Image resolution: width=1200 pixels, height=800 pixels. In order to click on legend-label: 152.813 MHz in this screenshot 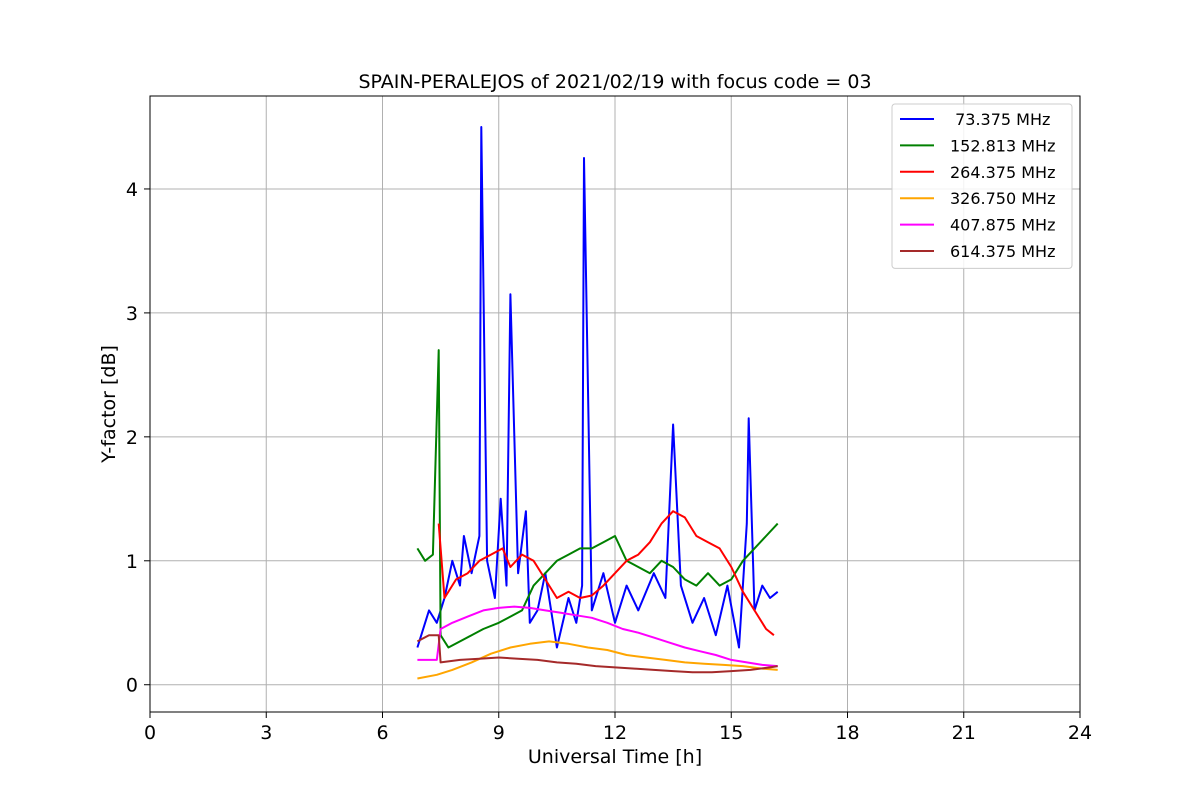, I will do `click(1002, 145)`.